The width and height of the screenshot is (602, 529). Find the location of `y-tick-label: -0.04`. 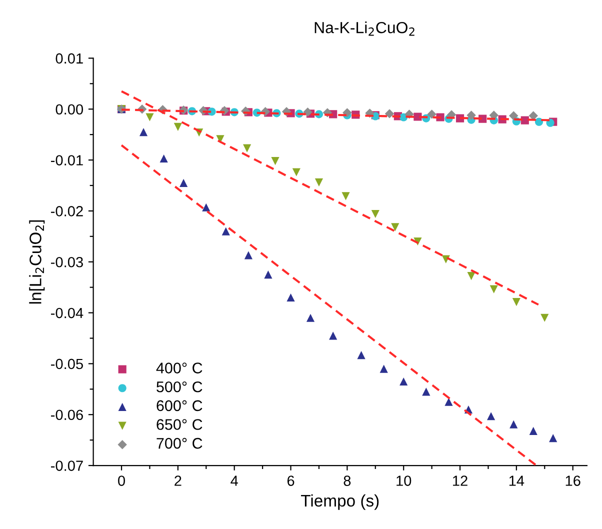

y-tick-label: -0.04 is located at coordinates (67, 313).